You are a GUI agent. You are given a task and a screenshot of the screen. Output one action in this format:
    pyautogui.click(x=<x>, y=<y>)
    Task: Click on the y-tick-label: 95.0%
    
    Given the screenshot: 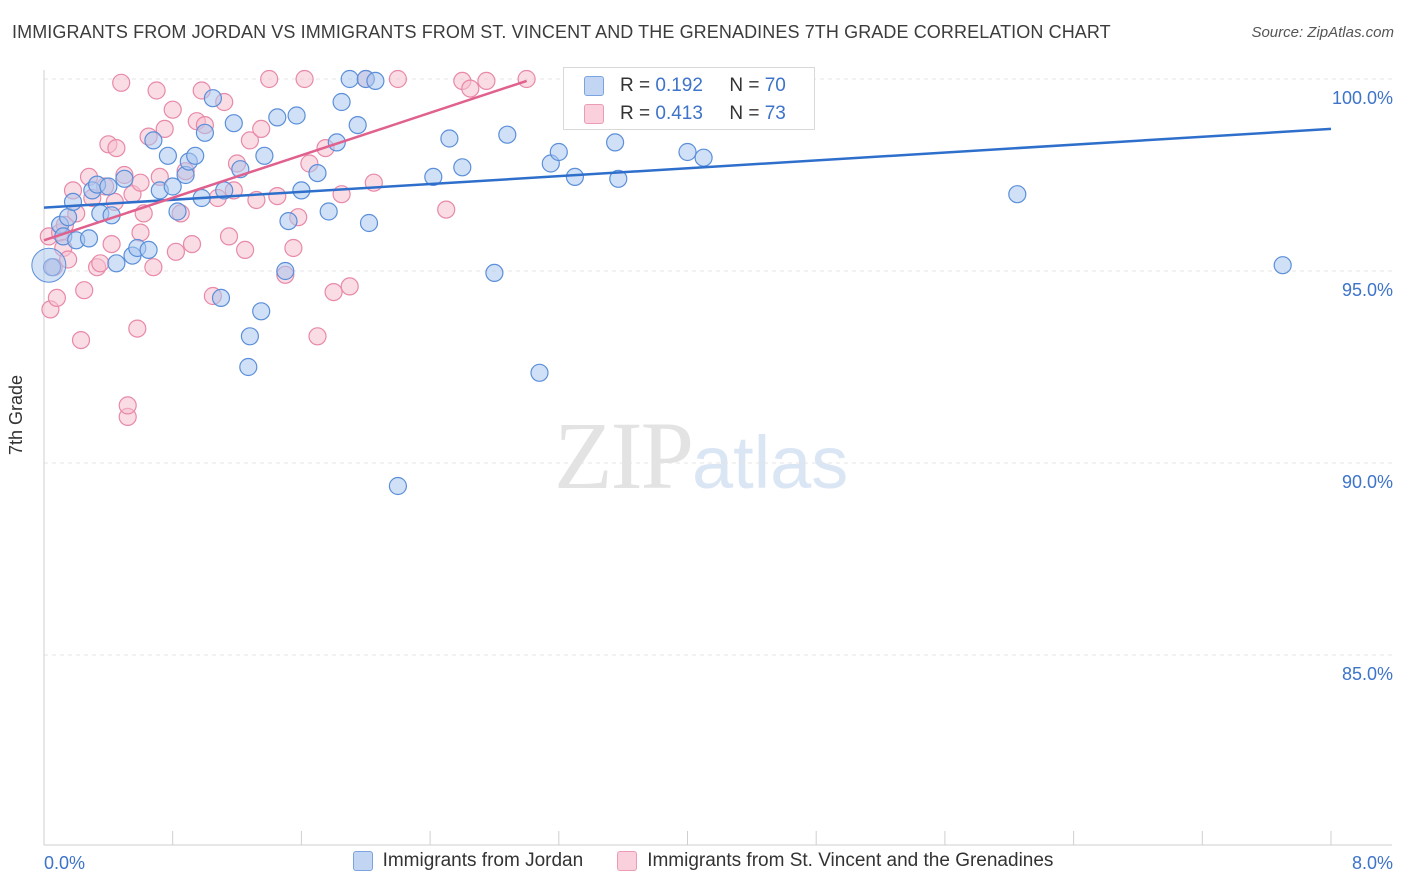 What is the action you would take?
    pyautogui.click(x=1367, y=290)
    